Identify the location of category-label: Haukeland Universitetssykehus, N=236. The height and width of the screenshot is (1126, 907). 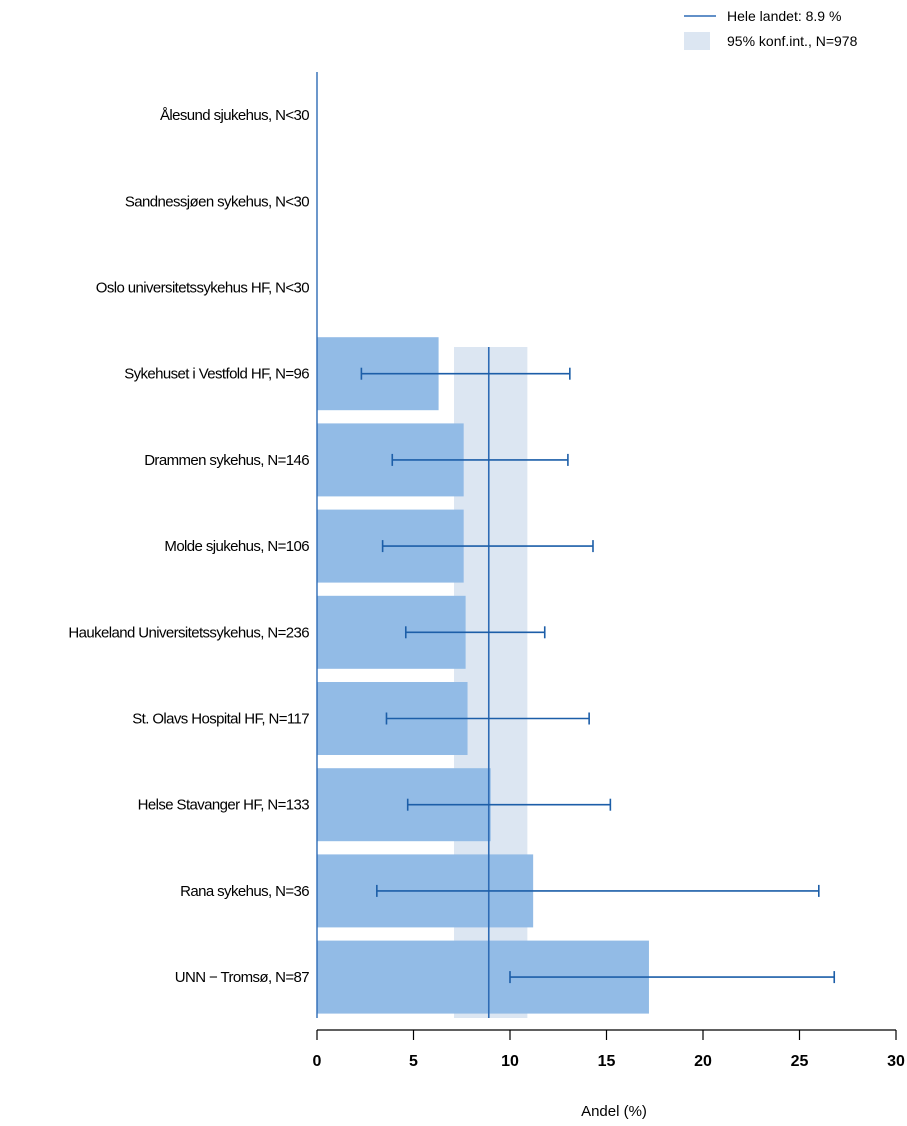
(188, 632).